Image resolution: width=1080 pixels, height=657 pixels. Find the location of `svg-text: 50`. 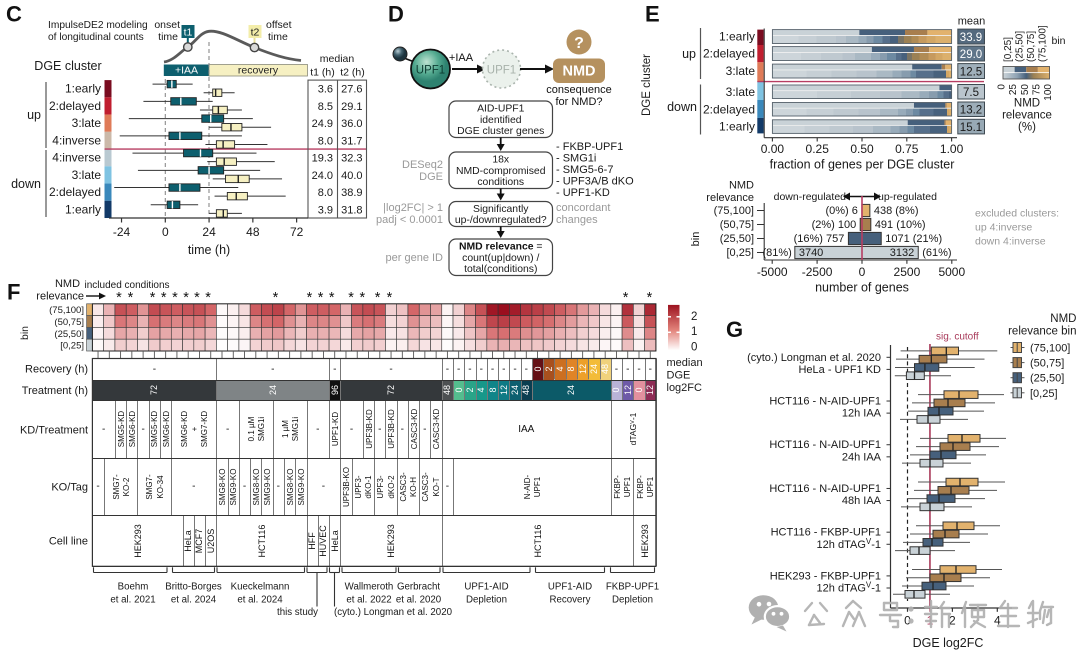

svg-text: 50 is located at coordinates (1025, 90).